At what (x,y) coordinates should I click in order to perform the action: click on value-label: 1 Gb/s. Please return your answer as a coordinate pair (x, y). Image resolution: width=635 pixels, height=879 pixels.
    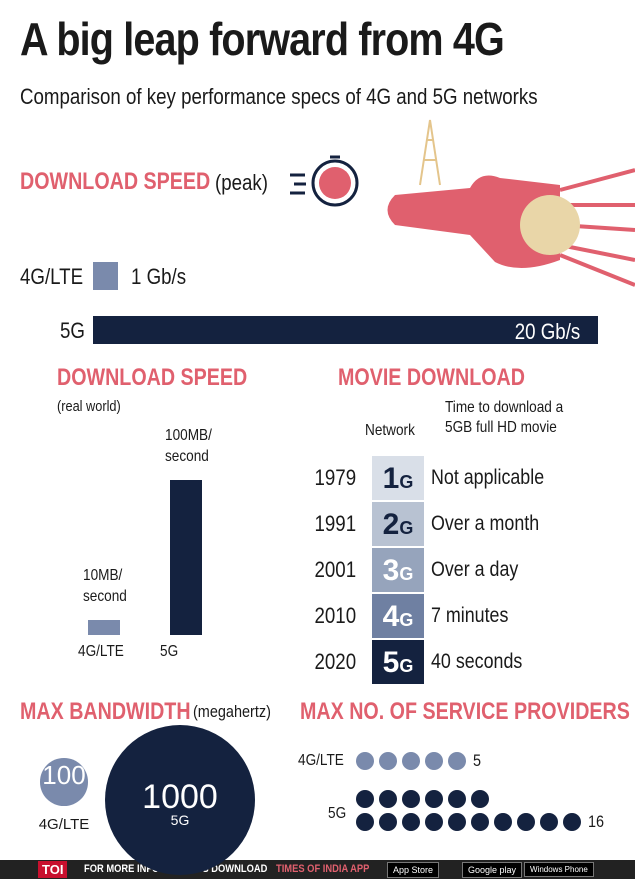
    Looking at the image, I should click on (159, 276).